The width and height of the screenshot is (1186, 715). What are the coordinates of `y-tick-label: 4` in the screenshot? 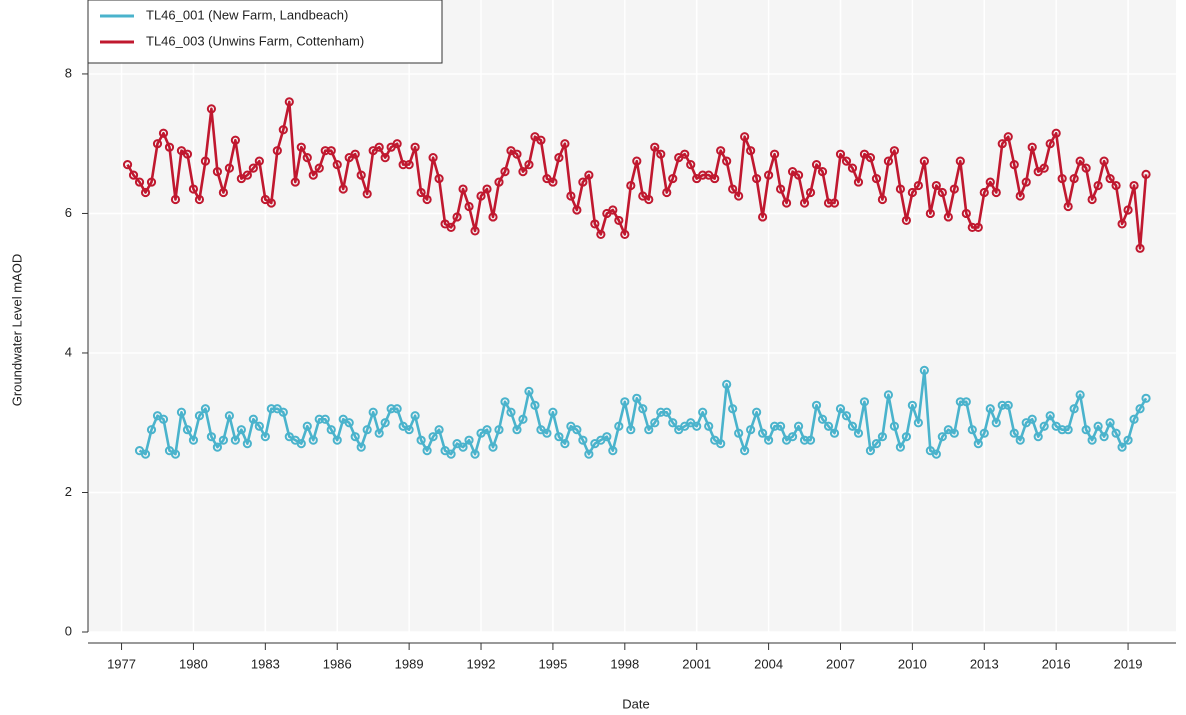 It's located at (68, 351).